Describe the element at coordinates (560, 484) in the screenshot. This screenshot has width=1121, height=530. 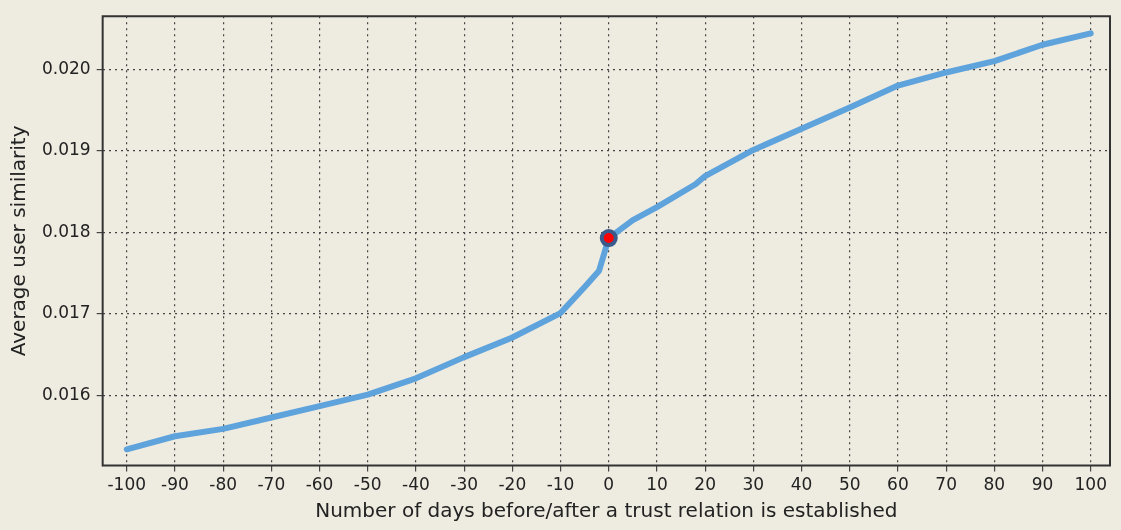
I see `x-tick-label: -10` at that location.